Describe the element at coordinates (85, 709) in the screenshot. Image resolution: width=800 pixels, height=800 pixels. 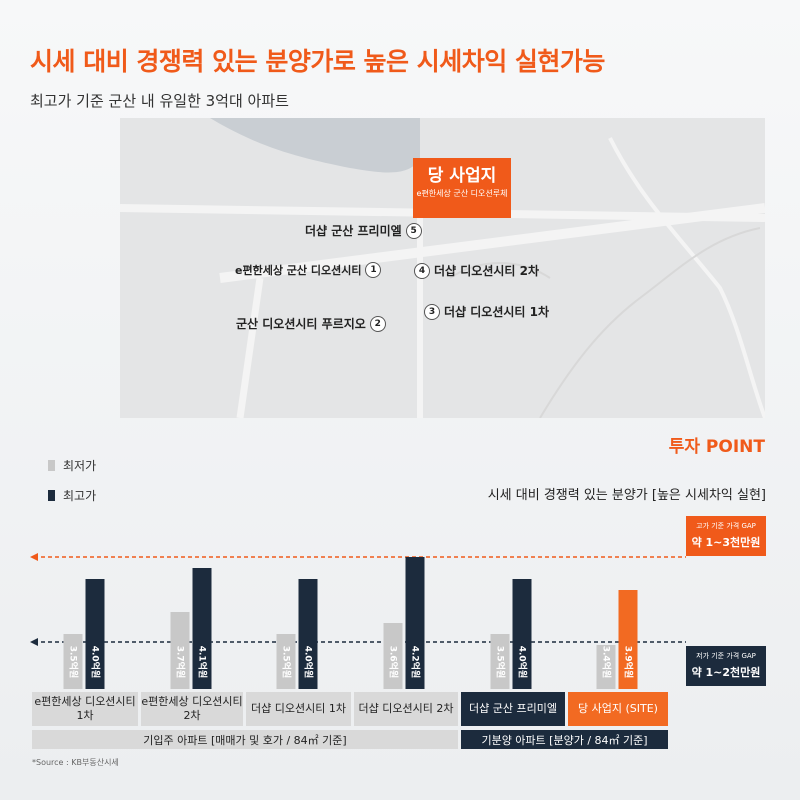
I see `category-label: e편한세상 디오션시티 1차` at that location.